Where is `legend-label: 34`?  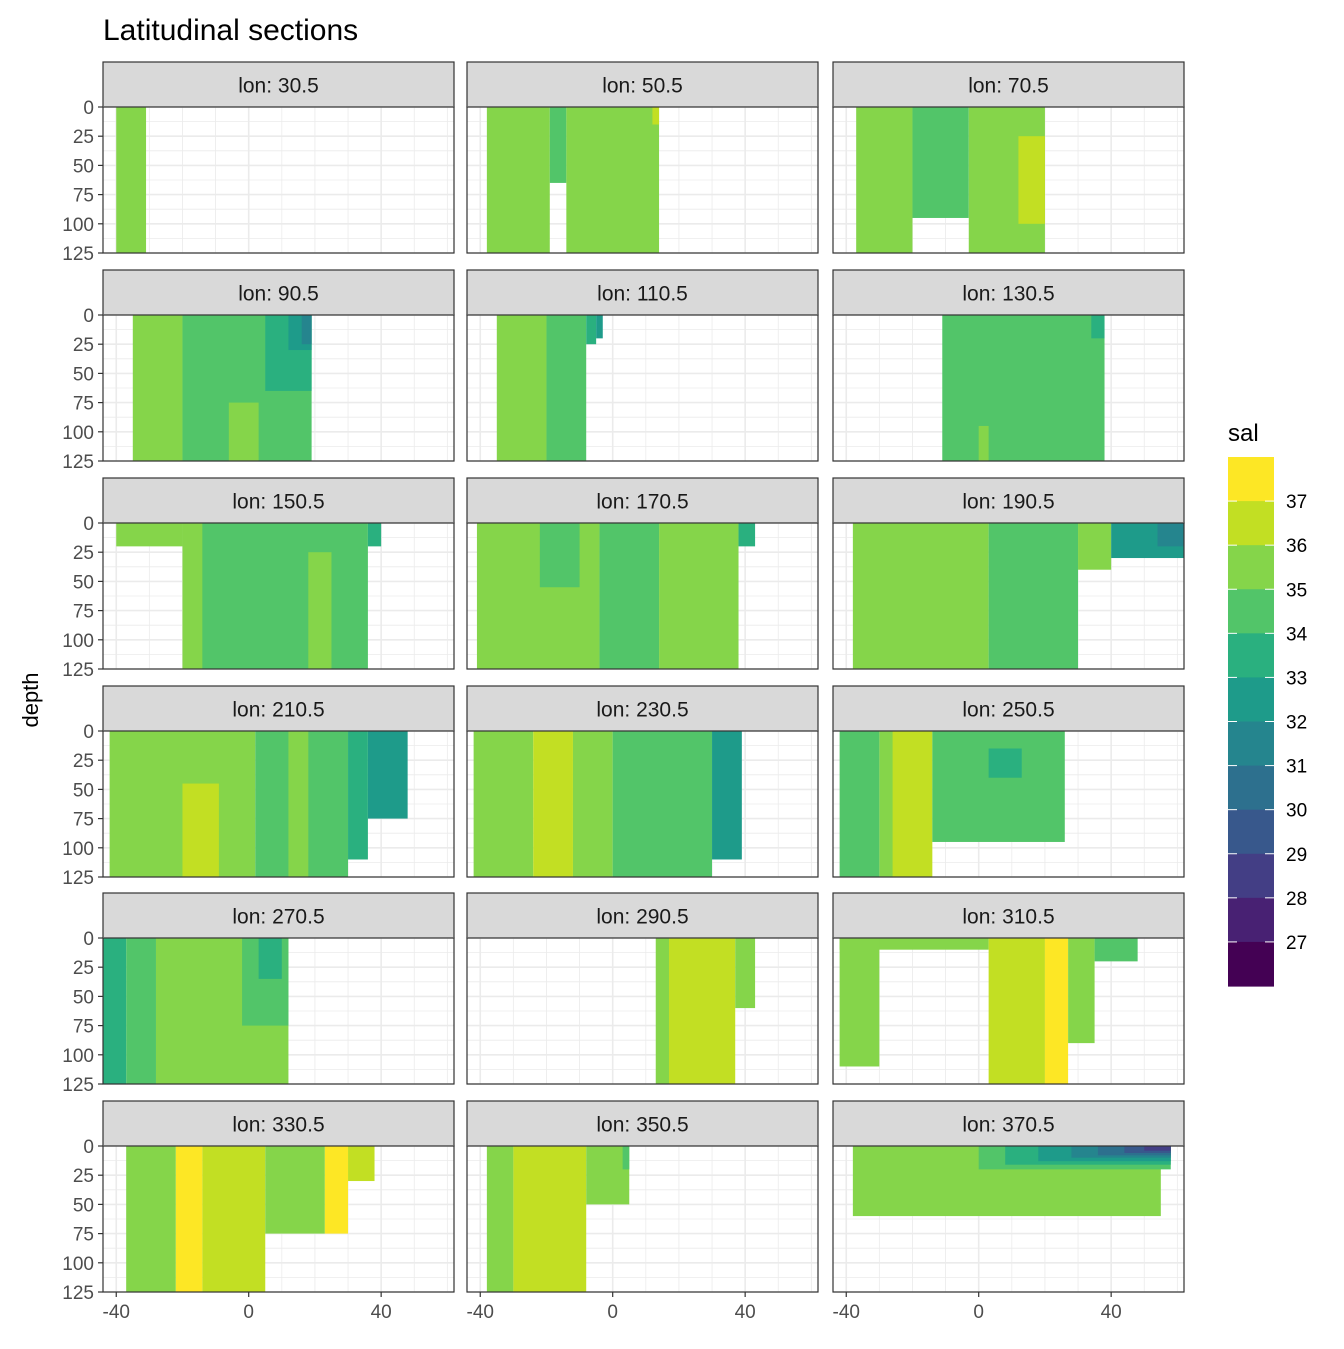
legend-label: 34 is located at coordinates (1297, 634).